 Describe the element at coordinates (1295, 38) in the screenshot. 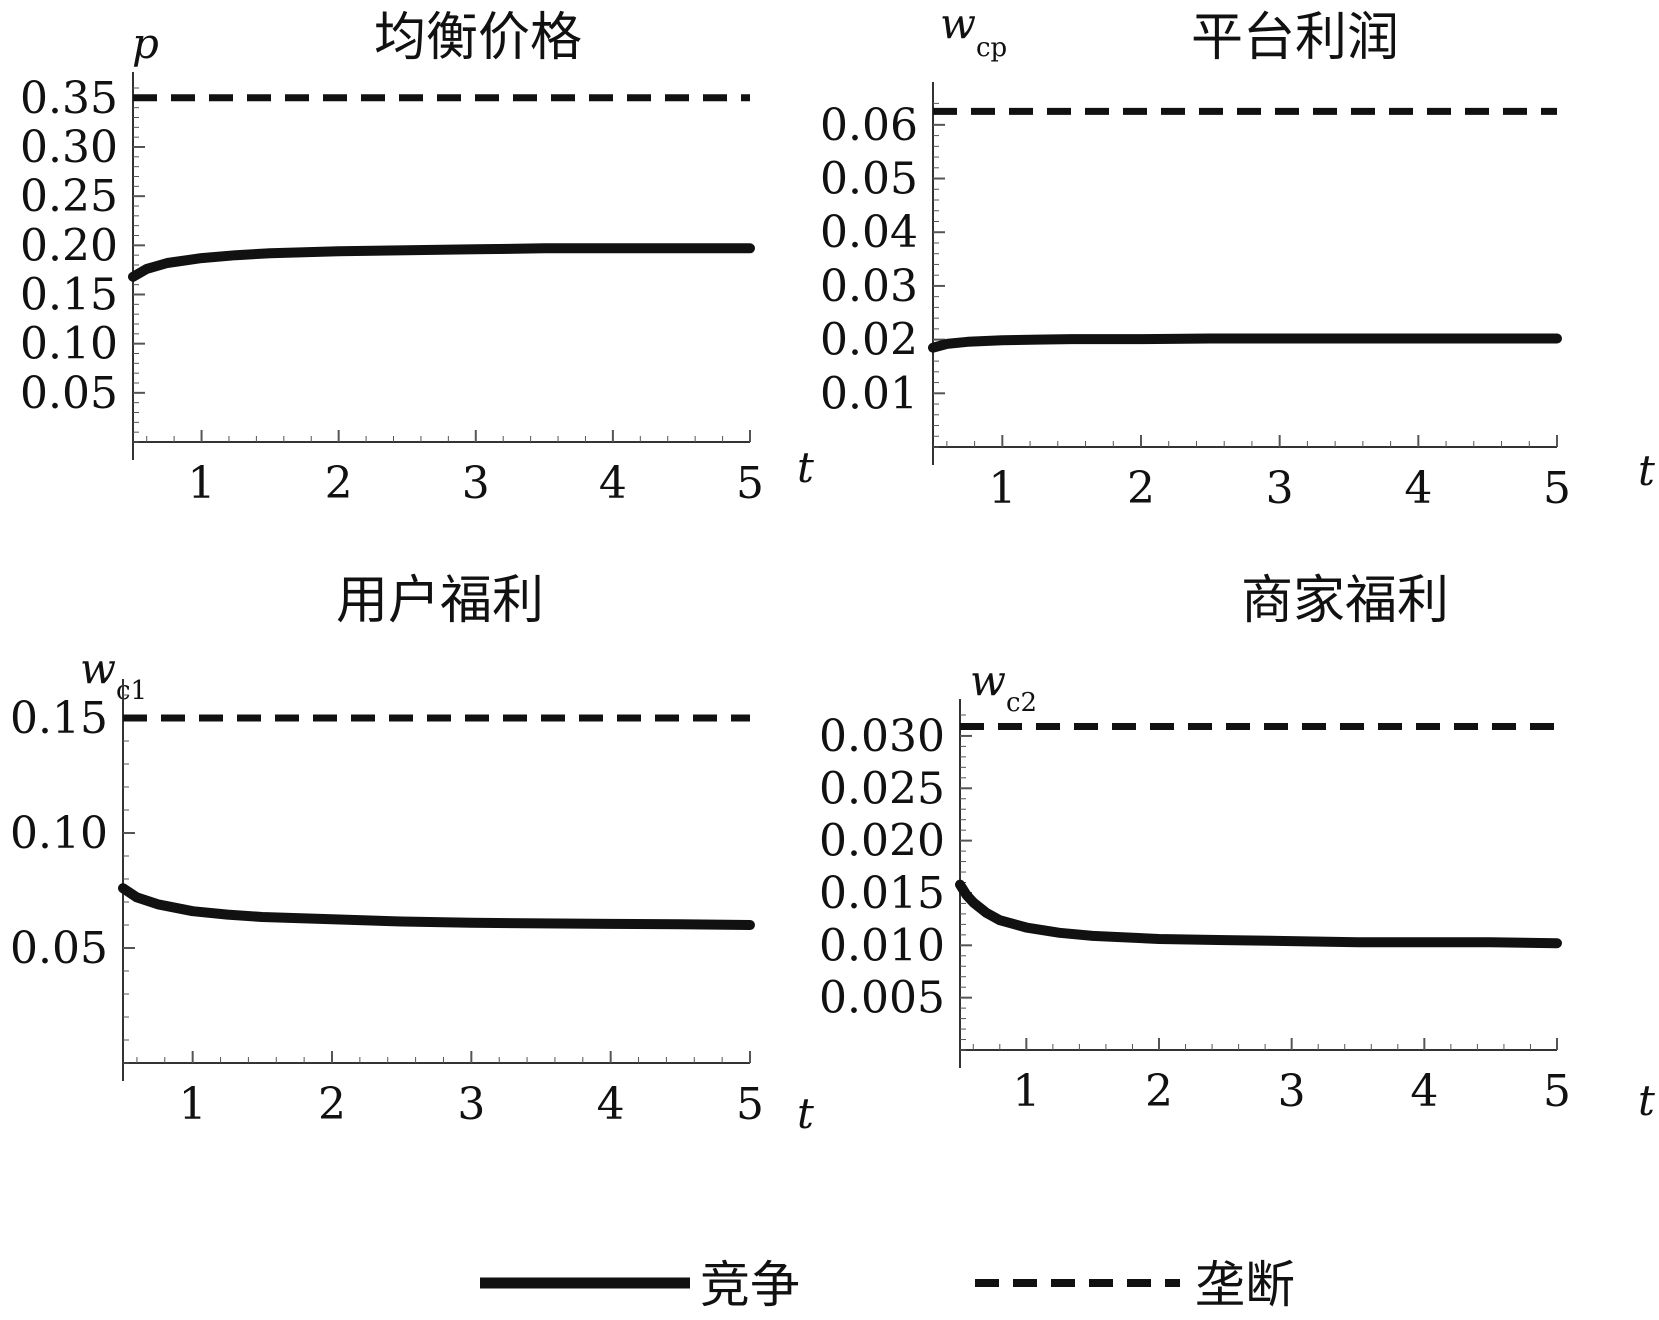

I see `panel-title: 平台利润` at that location.